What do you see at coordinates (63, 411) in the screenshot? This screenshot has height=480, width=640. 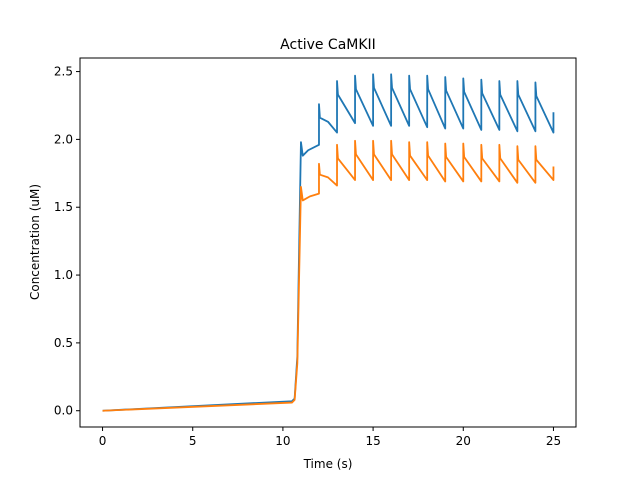 I see `y-tick-label: 0.0` at bounding box center [63, 411].